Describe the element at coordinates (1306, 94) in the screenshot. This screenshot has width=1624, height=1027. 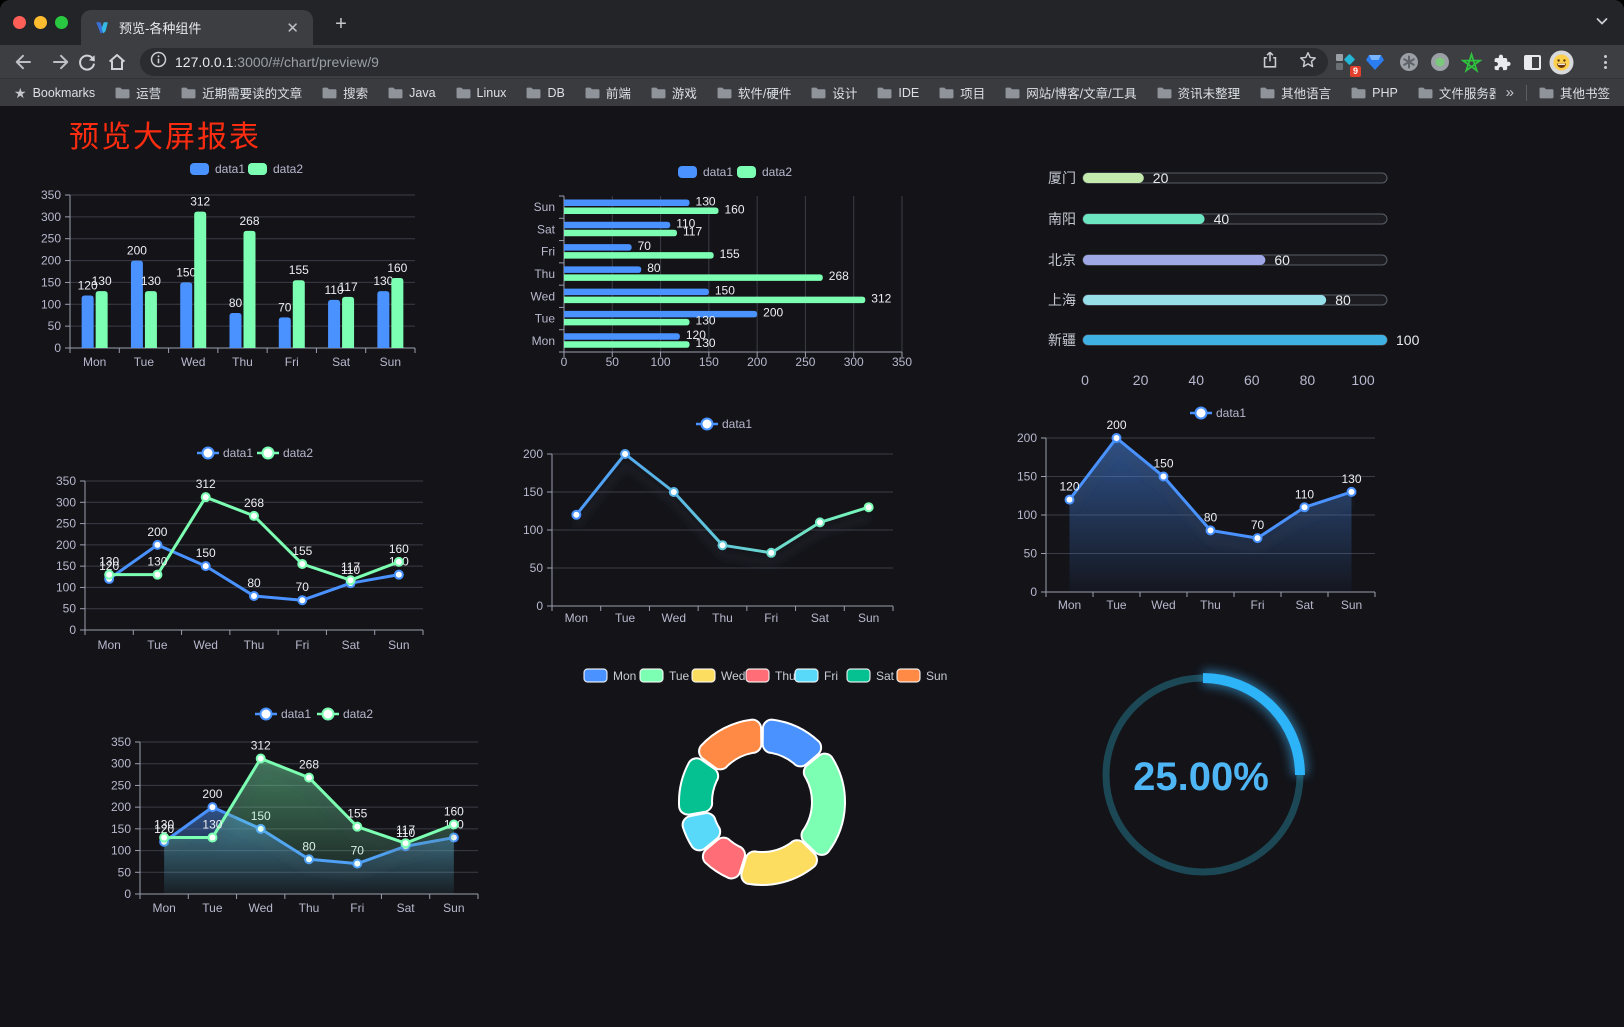
I see `bookmark-label: 其他语言` at that location.